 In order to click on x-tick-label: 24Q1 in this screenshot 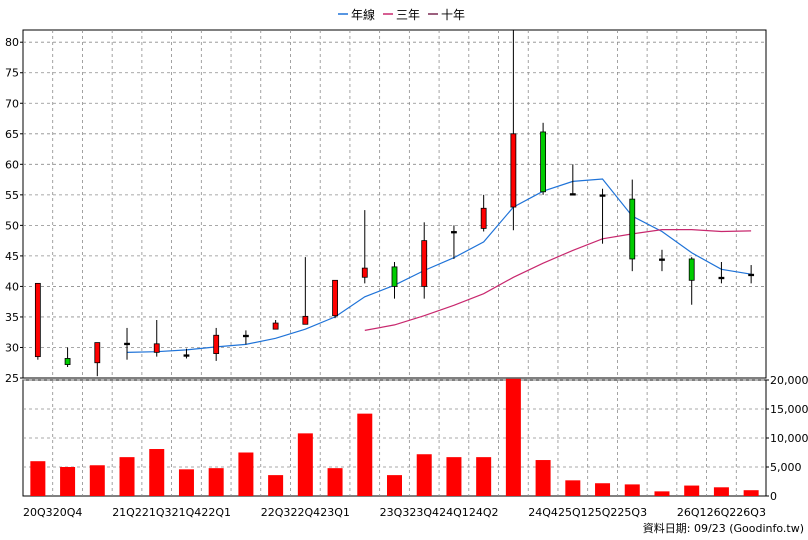, I will do `click(454, 512)`.